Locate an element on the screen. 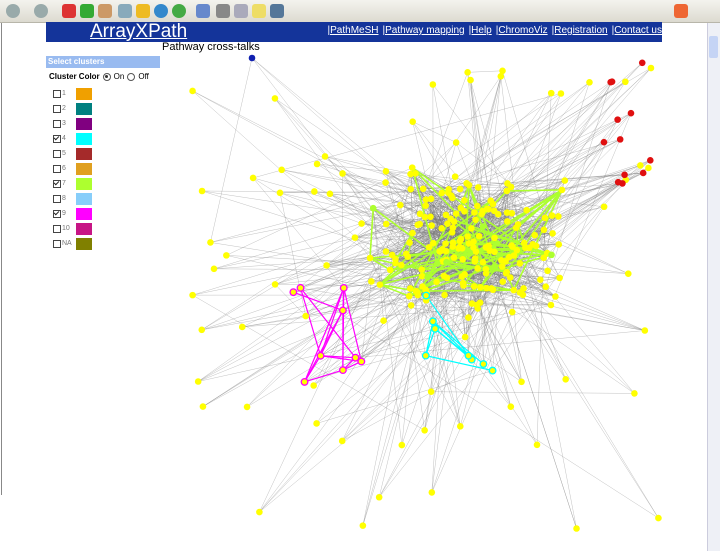 Image resolution: width=720 pixels, height=551 pixels. edit-button is located at coordinates (241, 11).